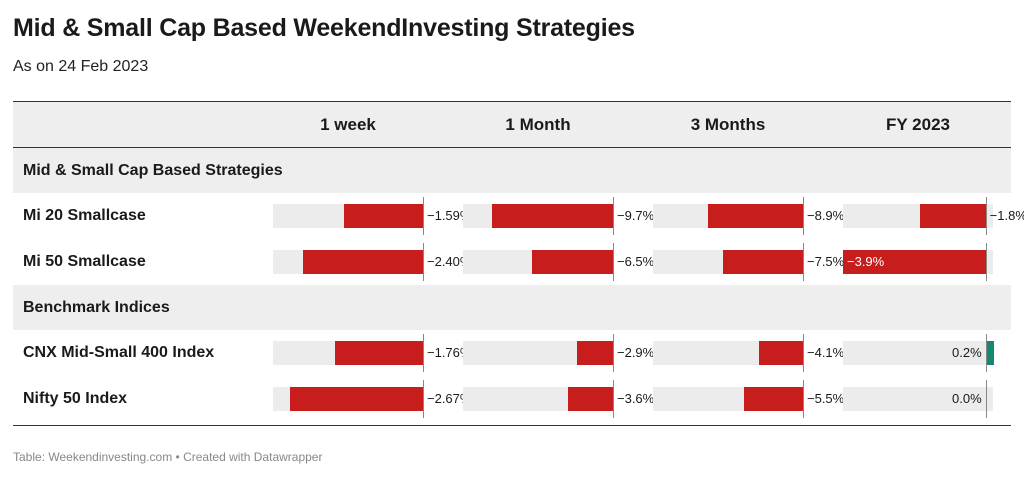 This screenshot has height=478, width=1024. What do you see at coordinates (866, 261) in the screenshot?
I see `bar-value-label: −3.9%` at bounding box center [866, 261].